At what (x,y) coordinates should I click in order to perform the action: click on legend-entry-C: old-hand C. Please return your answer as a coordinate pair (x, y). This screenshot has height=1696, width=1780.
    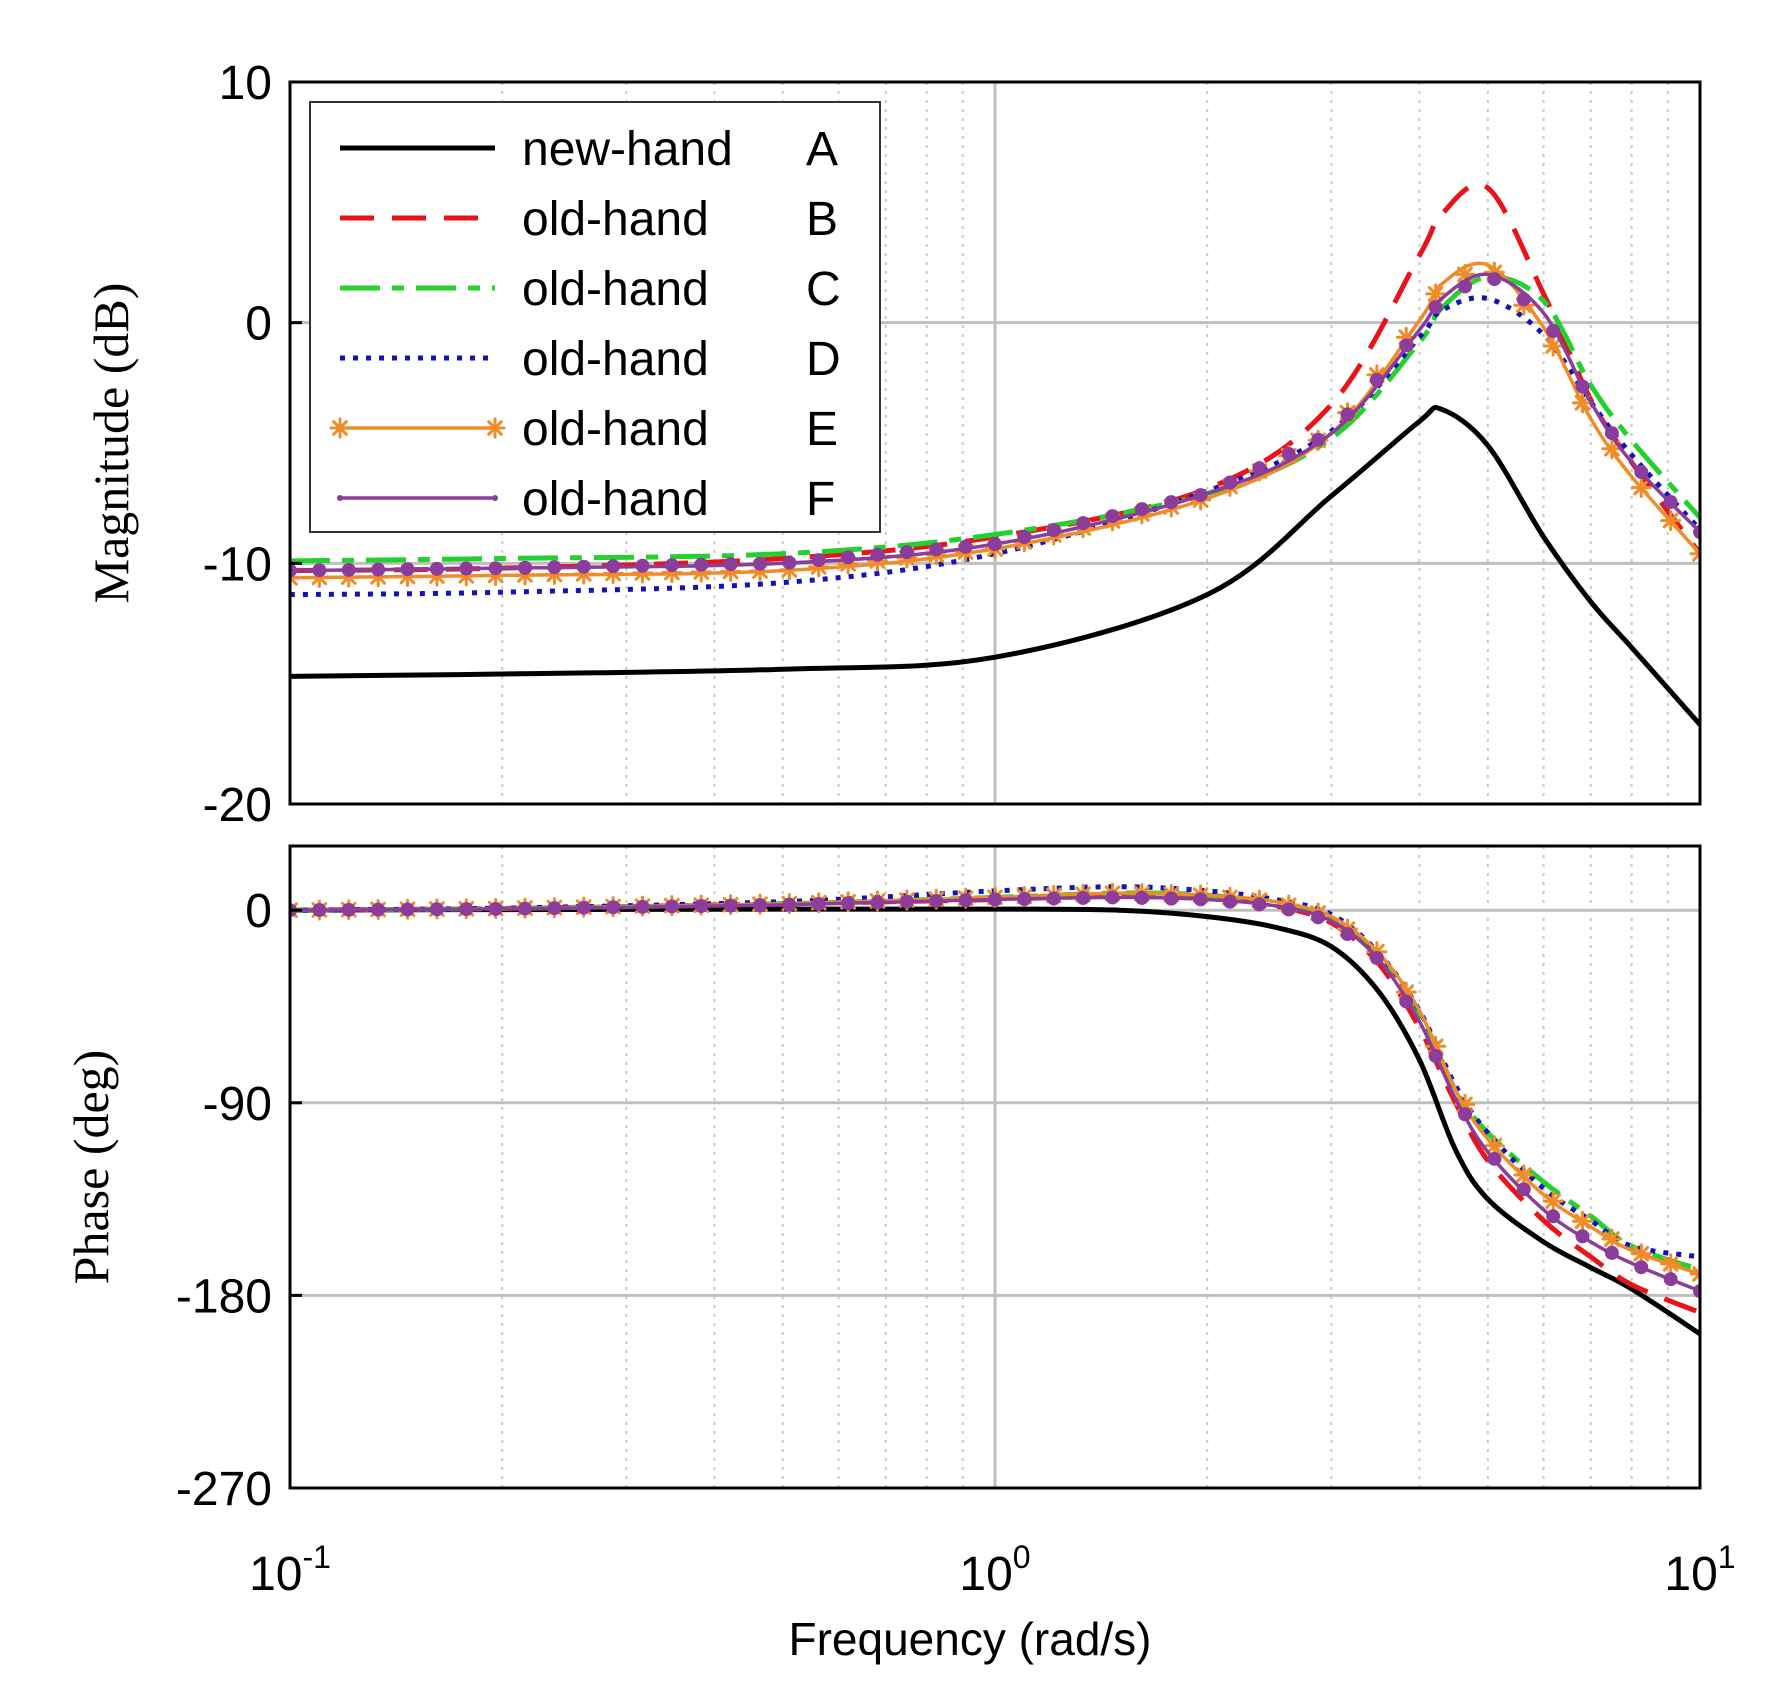
    Looking at the image, I should click on (590, 289).